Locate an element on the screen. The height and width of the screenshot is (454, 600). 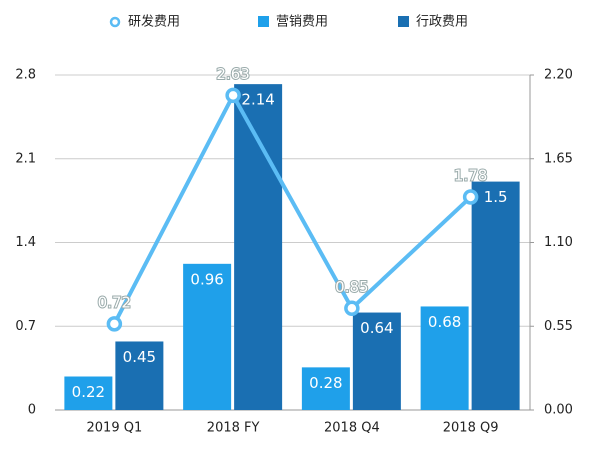
value-label: 0.96 is located at coordinates (206, 279).